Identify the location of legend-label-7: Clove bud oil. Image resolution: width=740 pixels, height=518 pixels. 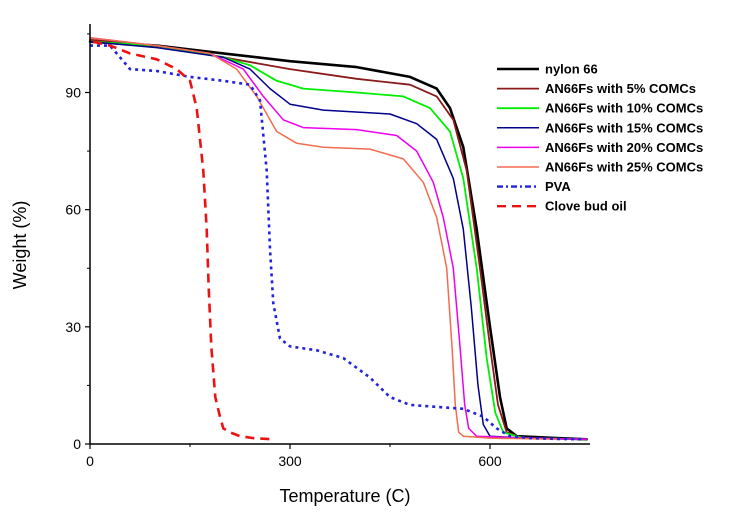
(586, 206).